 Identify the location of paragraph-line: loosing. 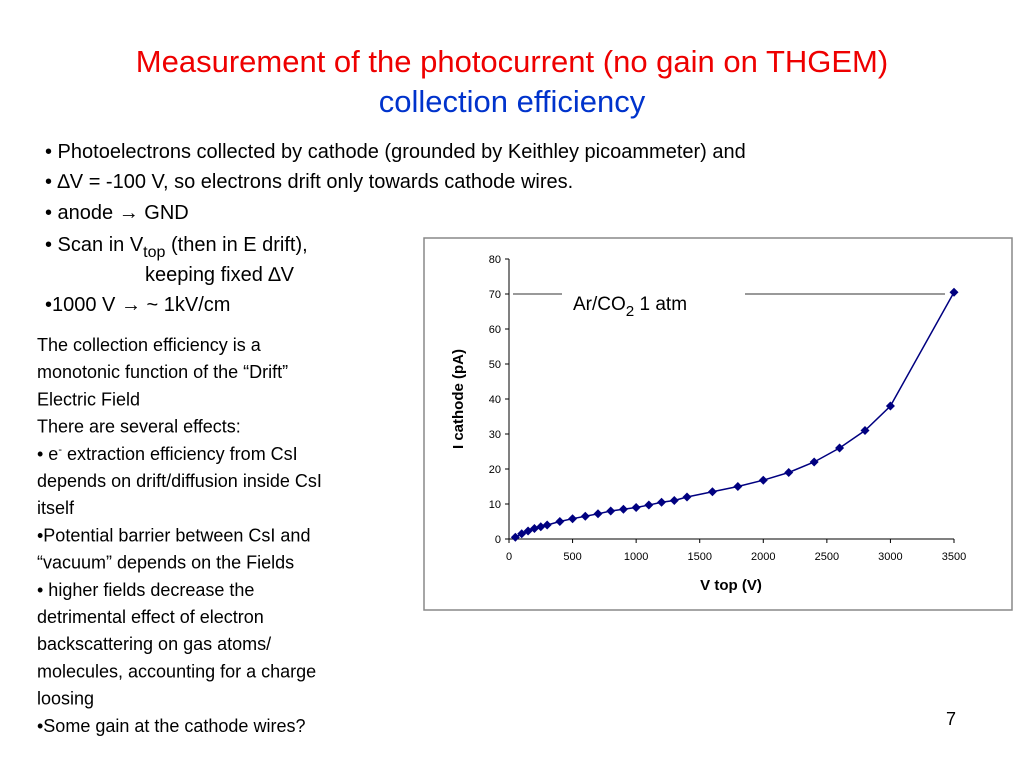
(65, 699).